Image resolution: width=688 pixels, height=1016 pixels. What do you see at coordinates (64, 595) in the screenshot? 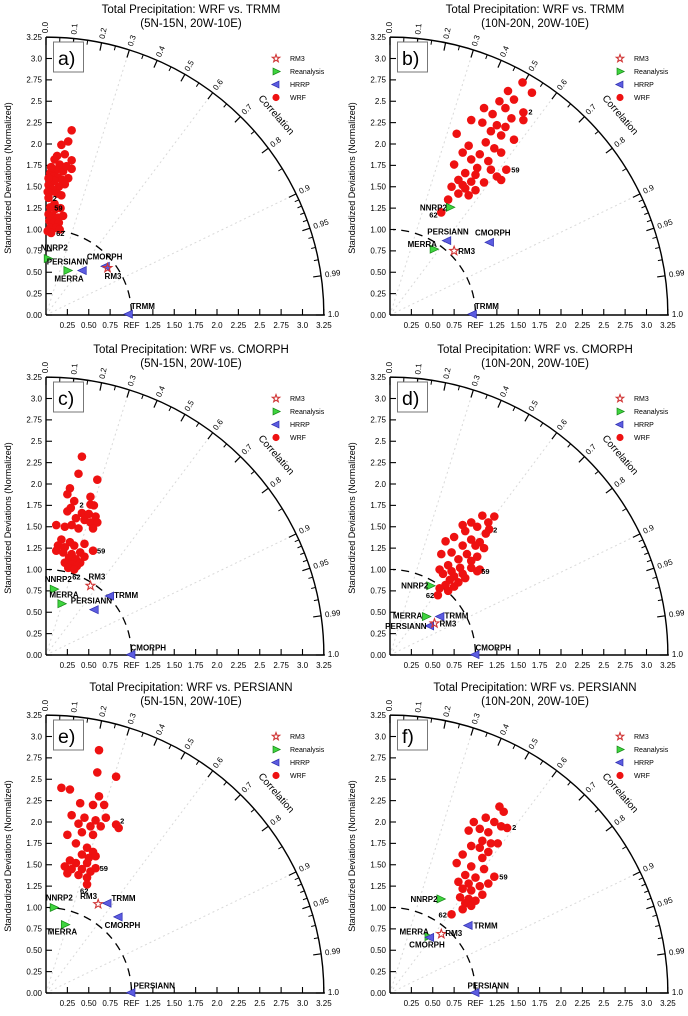
I see `dataset-label-merra: MERRA` at bounding box center [64, 595].